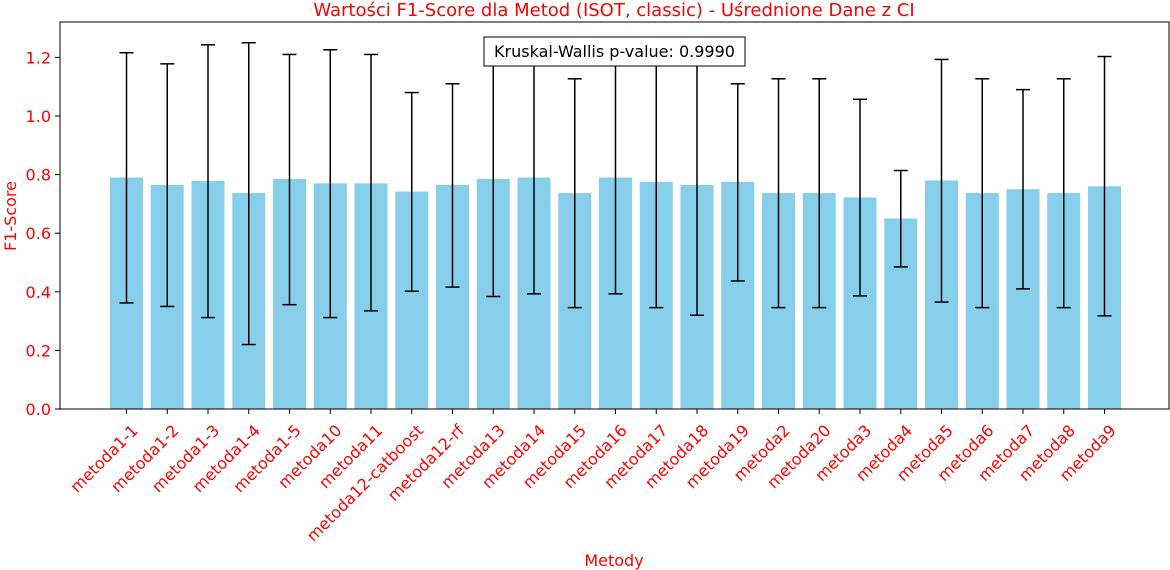 The height and width of the screenshot is (570, 1170). What do you see at coordinates (737, 182) in the screenshot?
I see `error-bar-metoda19` at bounding box center [737, 182].